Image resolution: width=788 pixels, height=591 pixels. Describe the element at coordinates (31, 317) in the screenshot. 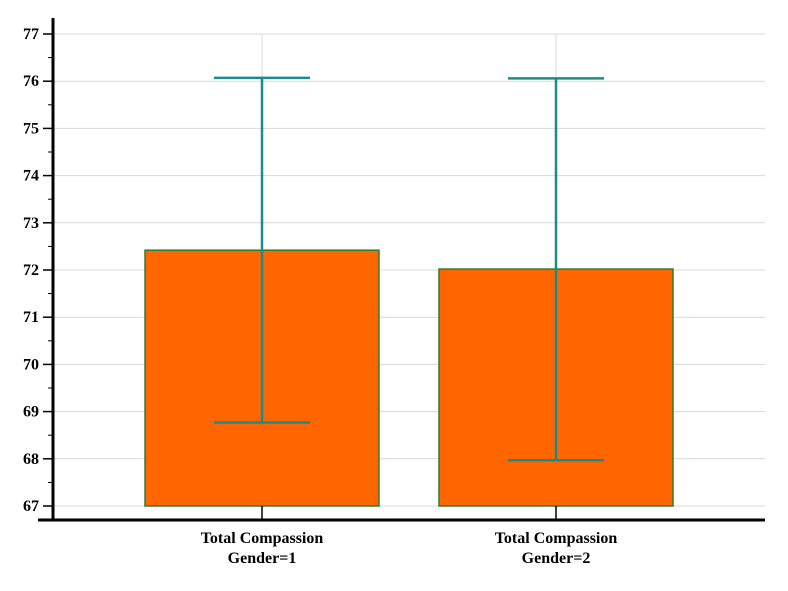

I see `y-tick-label: 71` at that location.